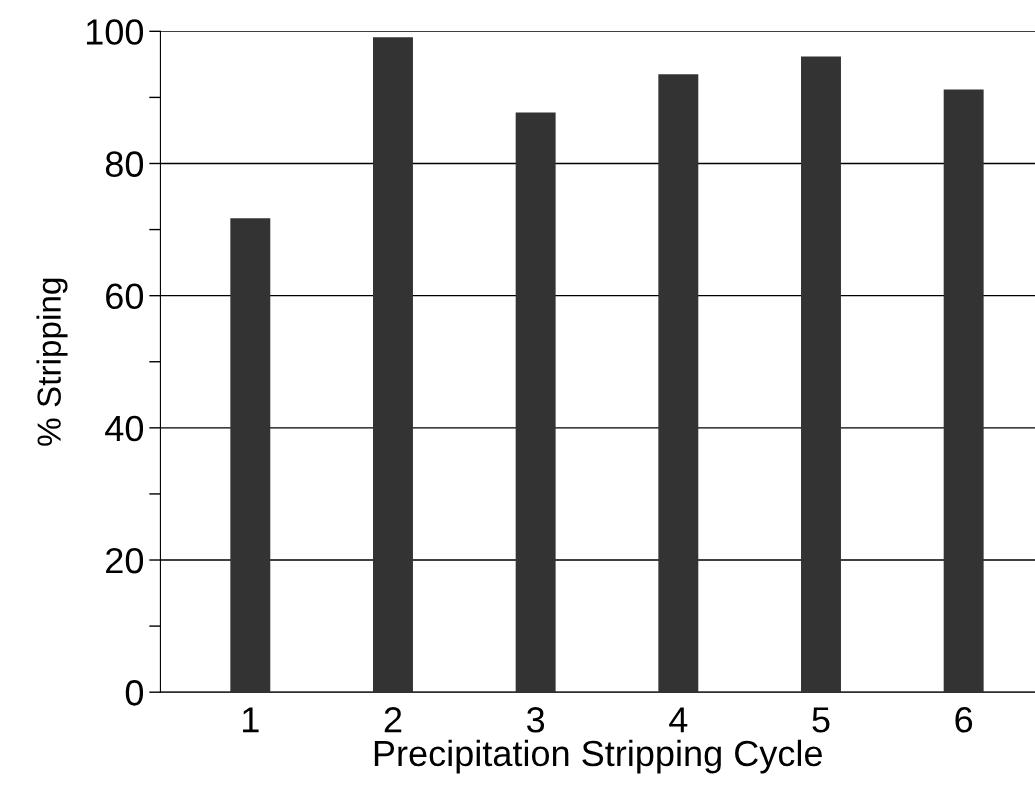 The width and height of the screenshot is (1035, 803). I want to click on x-tick-label: 4, so click(678, 720).